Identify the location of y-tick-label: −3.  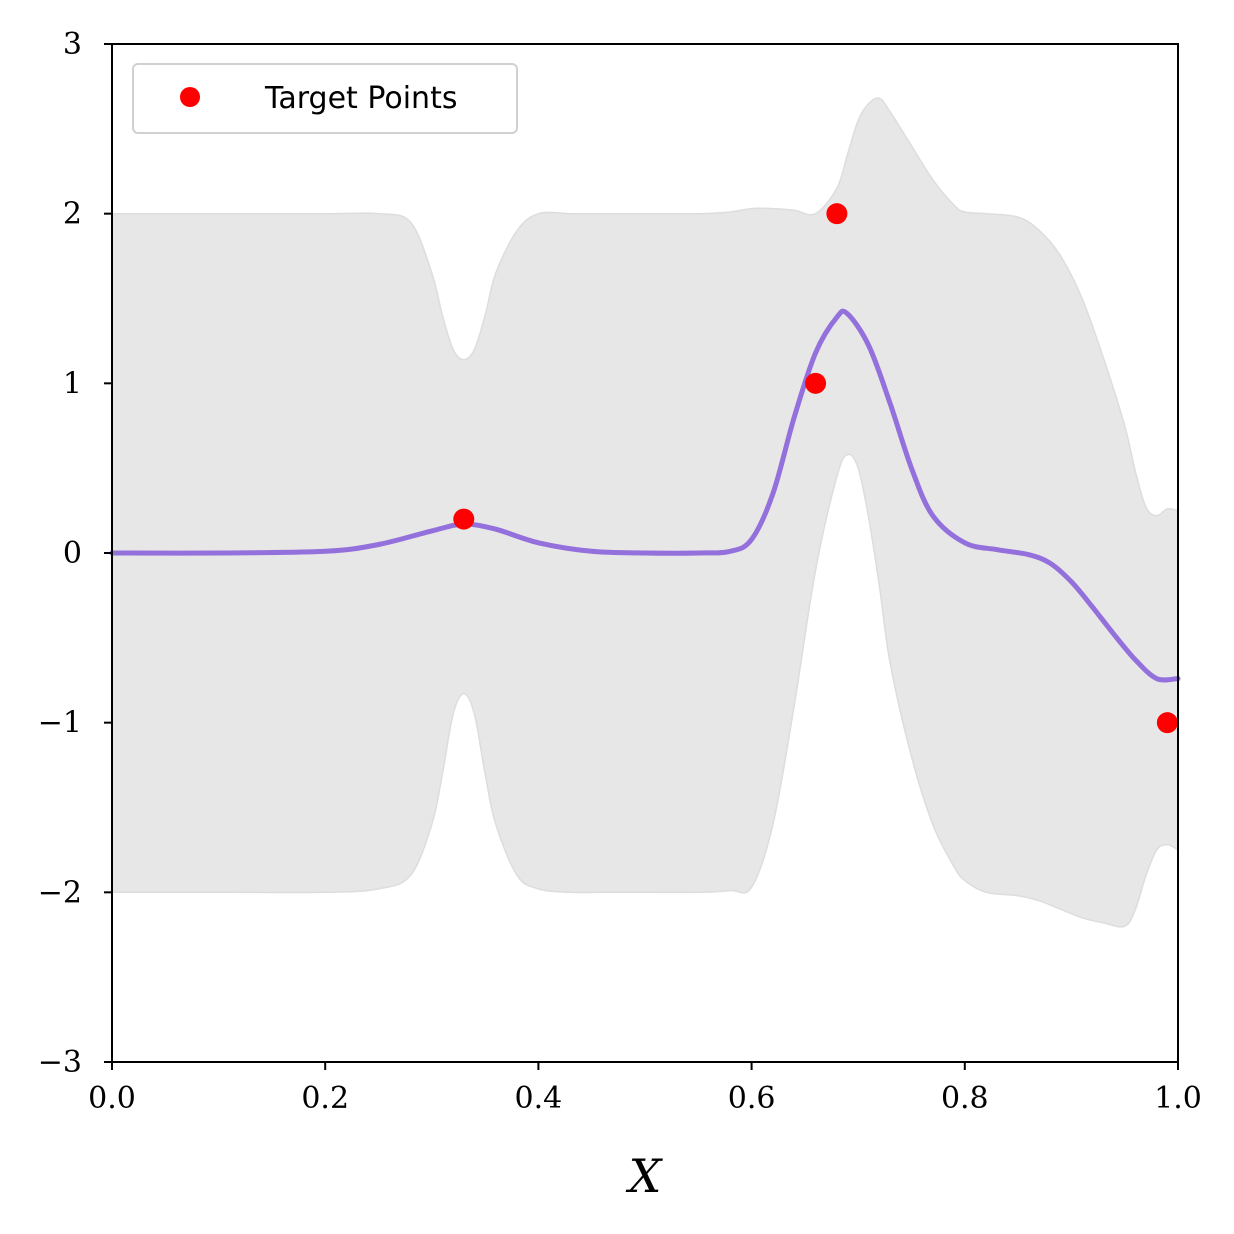
(60, 1062).